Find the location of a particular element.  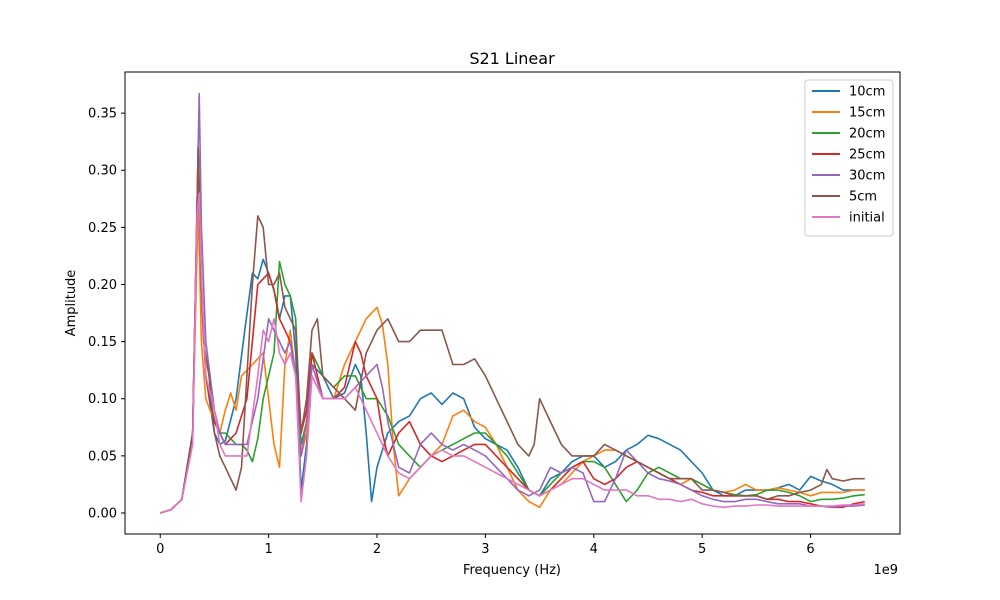

x-tick-label: 3 is located at coordinates (485, 549).